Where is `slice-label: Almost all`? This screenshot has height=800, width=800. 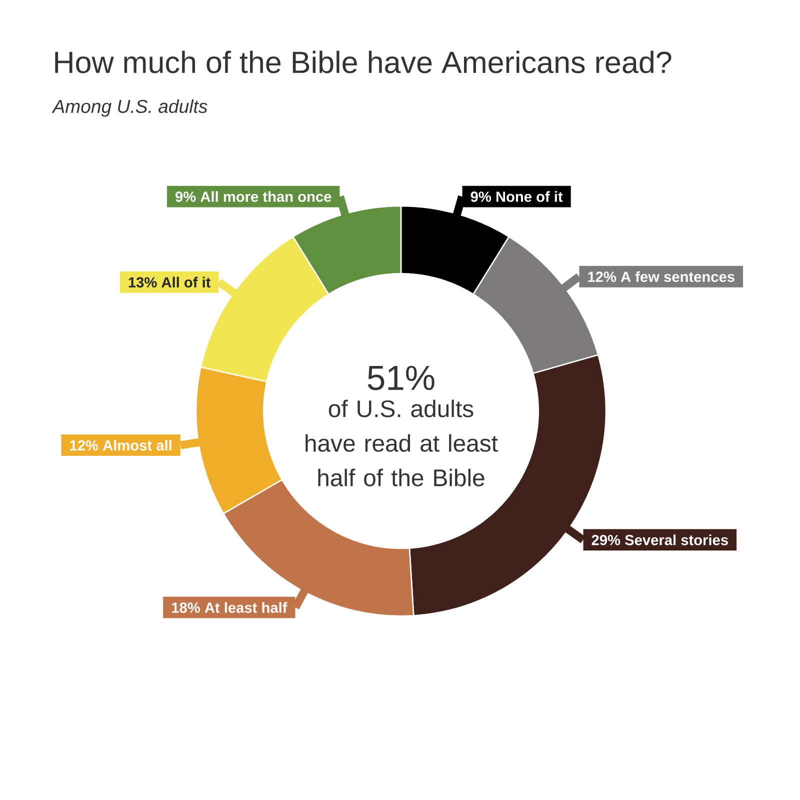
slice-label: Almost all is located at coordinates (137, 445).